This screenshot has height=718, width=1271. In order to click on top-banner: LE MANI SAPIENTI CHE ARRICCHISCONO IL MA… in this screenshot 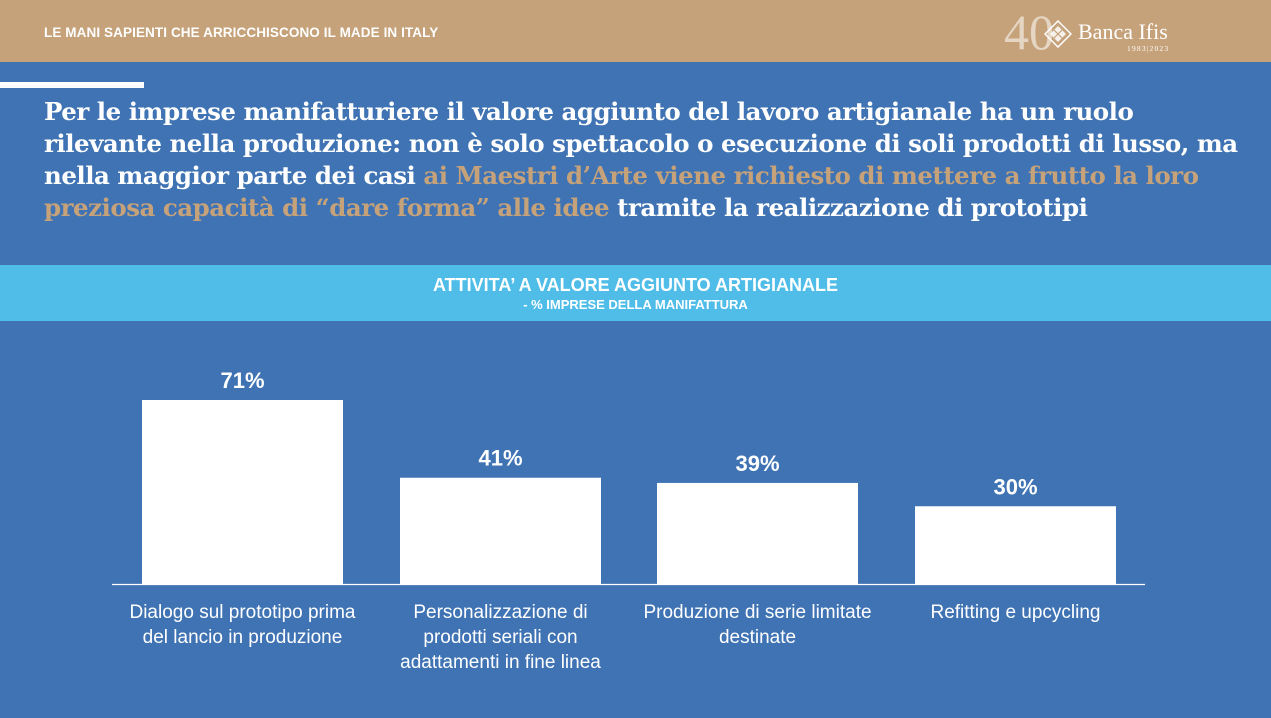, I will do `click(635, 31)`.